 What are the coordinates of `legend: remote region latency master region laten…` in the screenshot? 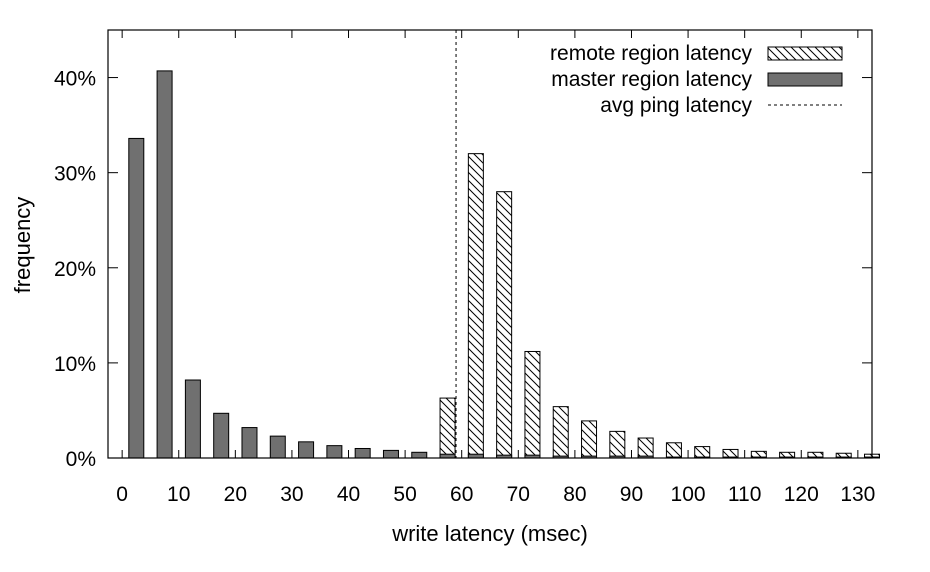 It's located at (696, 79).